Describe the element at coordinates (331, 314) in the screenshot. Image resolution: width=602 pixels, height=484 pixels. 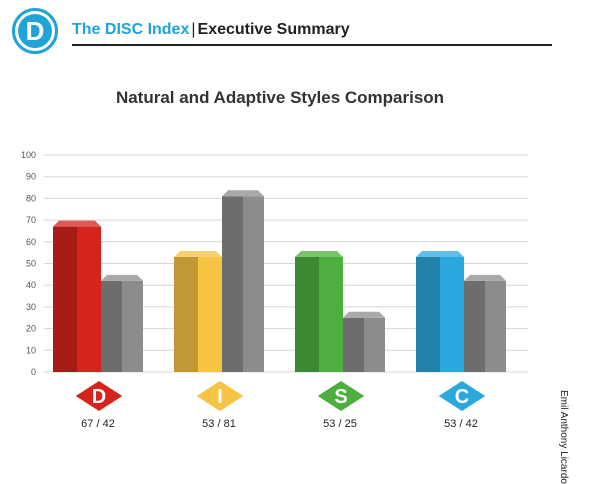
I see `natural-bar-s-right-face` at that location.